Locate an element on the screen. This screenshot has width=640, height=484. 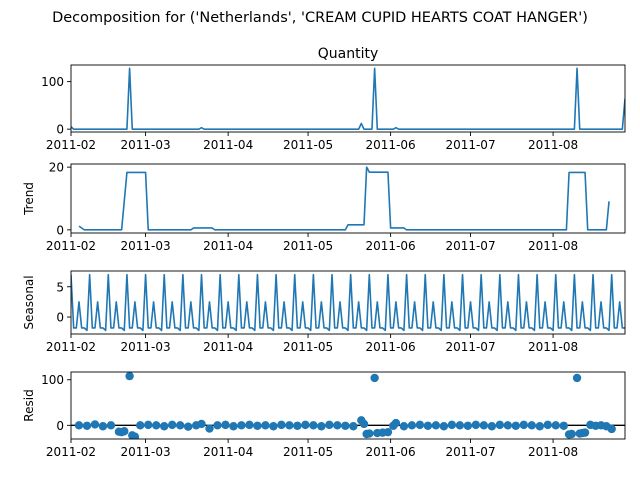
y-axis-label: Trend is located at coordinates (29, 199).